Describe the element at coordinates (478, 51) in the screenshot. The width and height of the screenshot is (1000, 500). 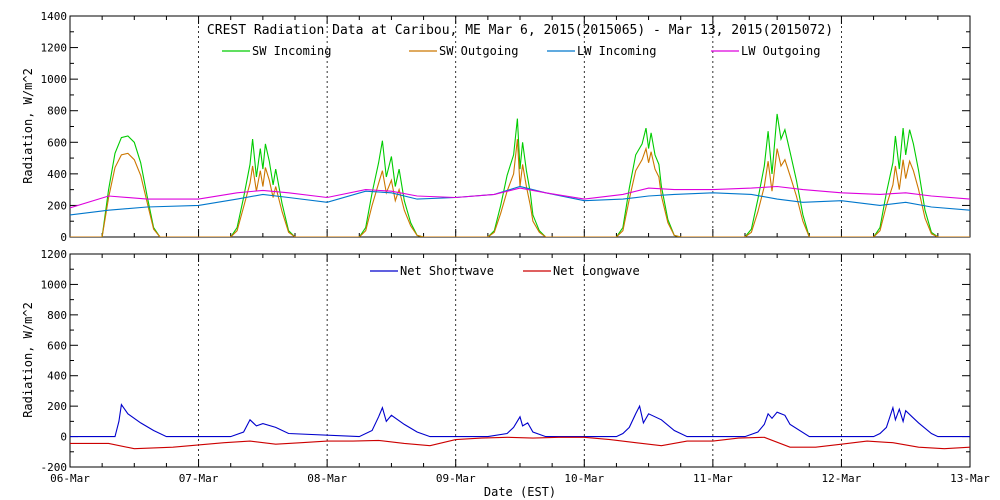
I see `legend-label-sw-outgoing: SW Outgoing` at that location.